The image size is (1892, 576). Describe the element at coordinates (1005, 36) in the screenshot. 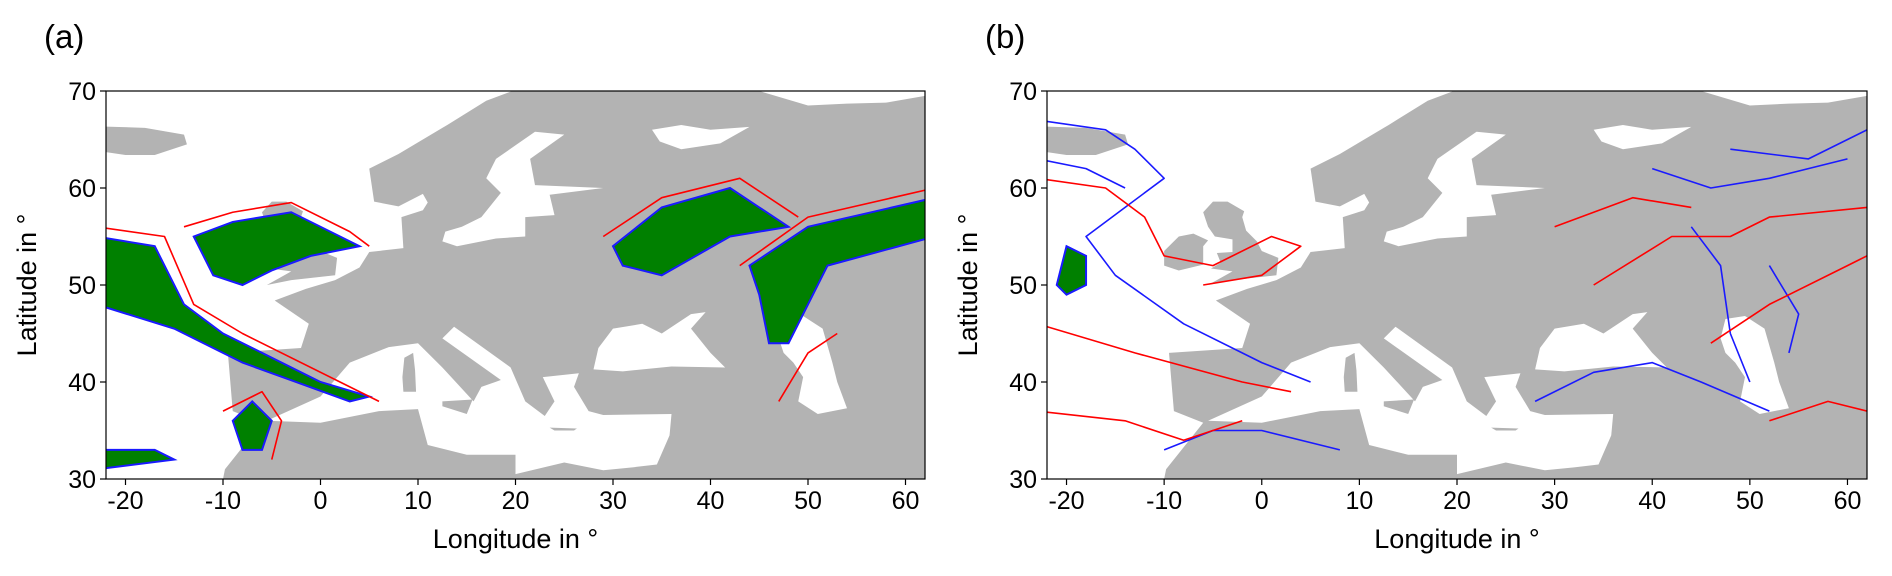

I see `panel-label: (b)` at that location.